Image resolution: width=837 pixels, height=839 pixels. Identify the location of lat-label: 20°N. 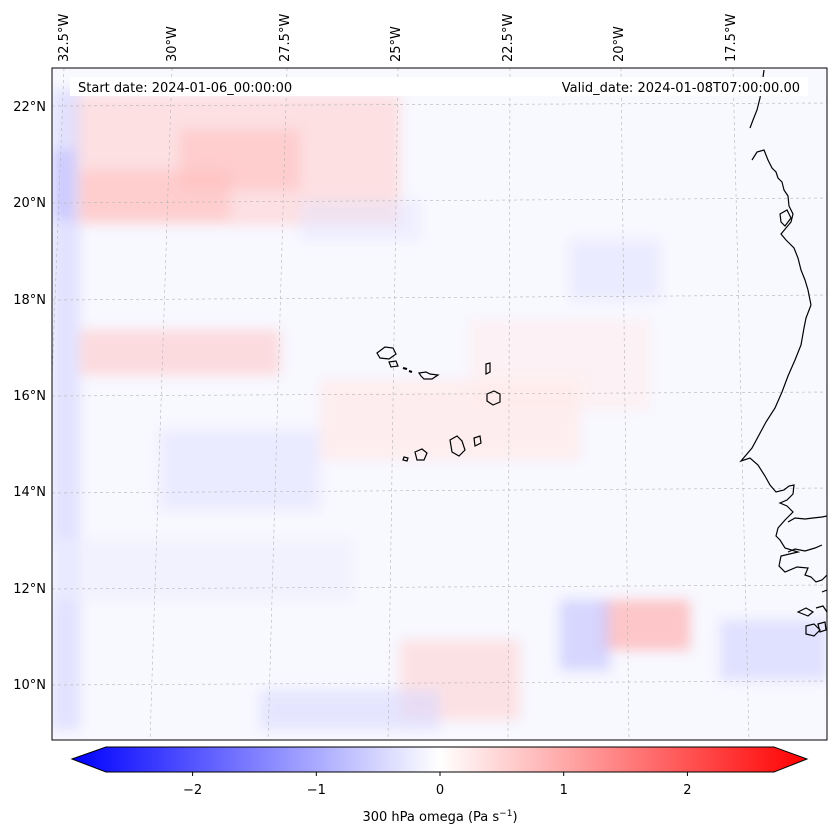
(29, 203).